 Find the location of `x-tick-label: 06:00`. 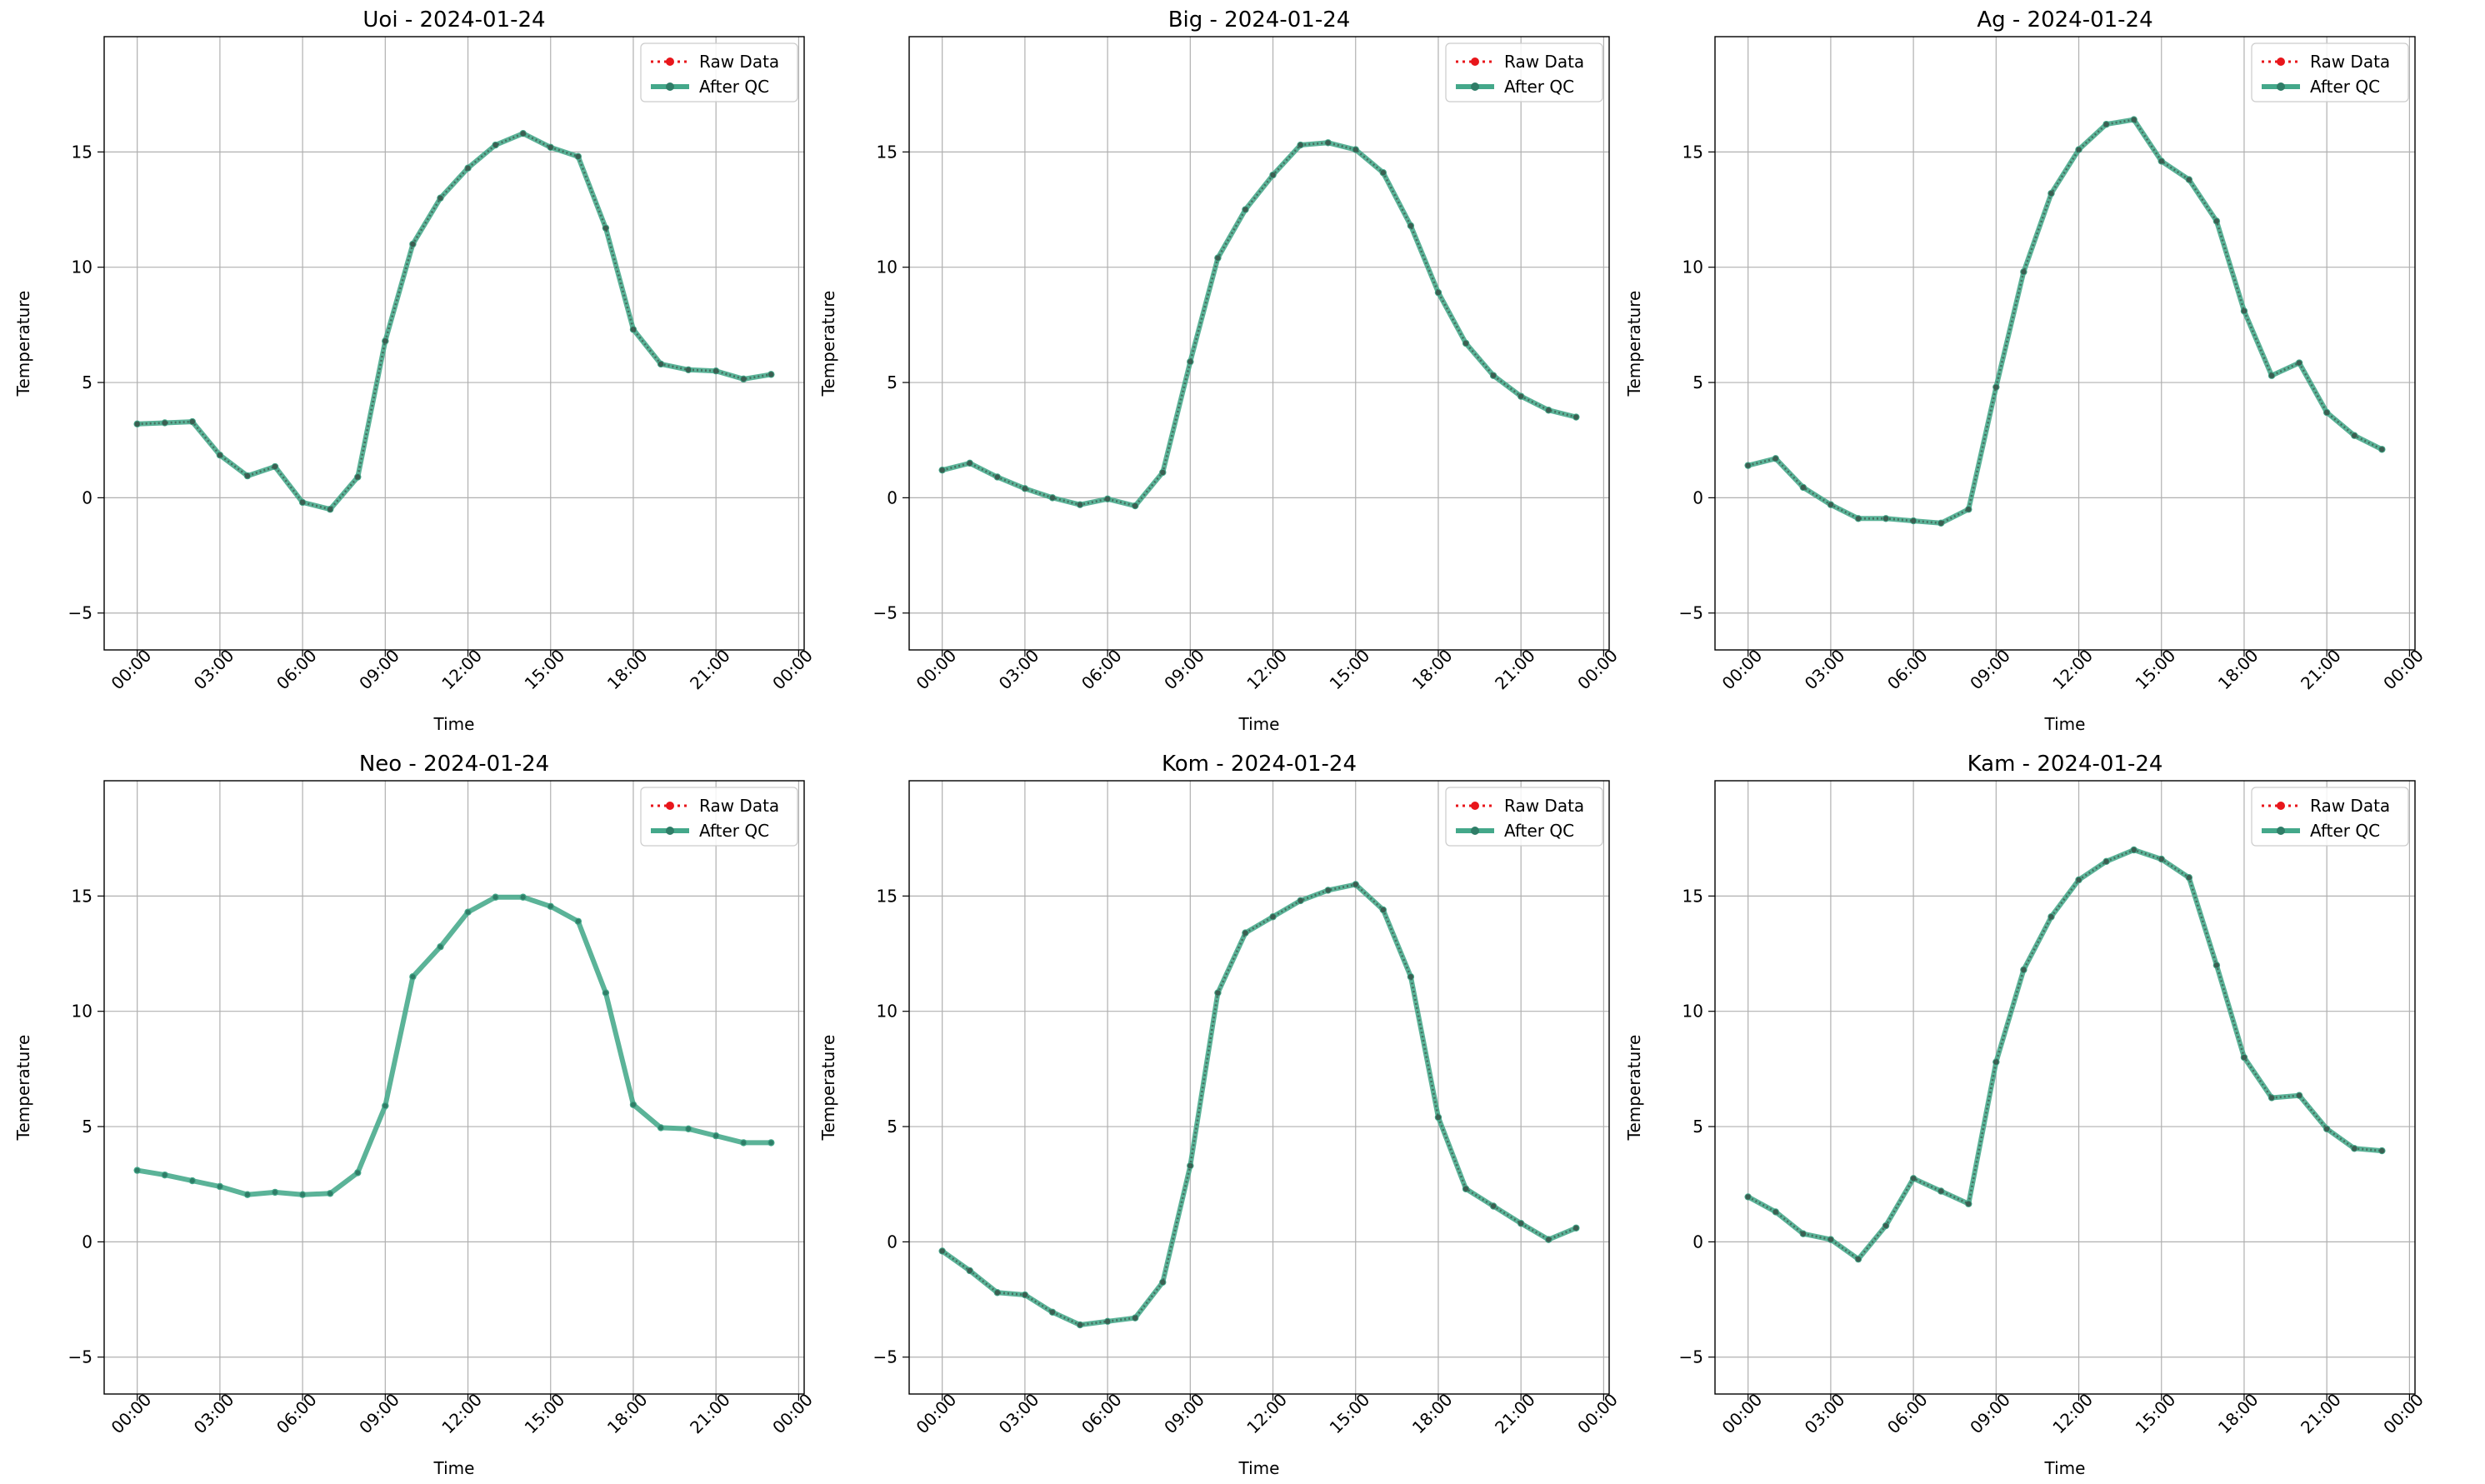

x-tick-label: 06:00 is located at coordinates (296, 1414).